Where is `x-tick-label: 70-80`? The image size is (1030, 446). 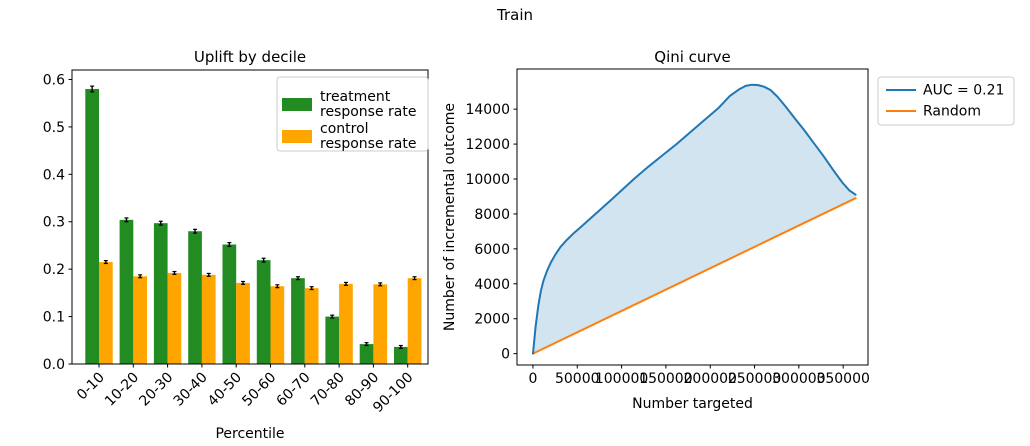
x-tick-label: 70-80 is located at coordinates (328, 390).